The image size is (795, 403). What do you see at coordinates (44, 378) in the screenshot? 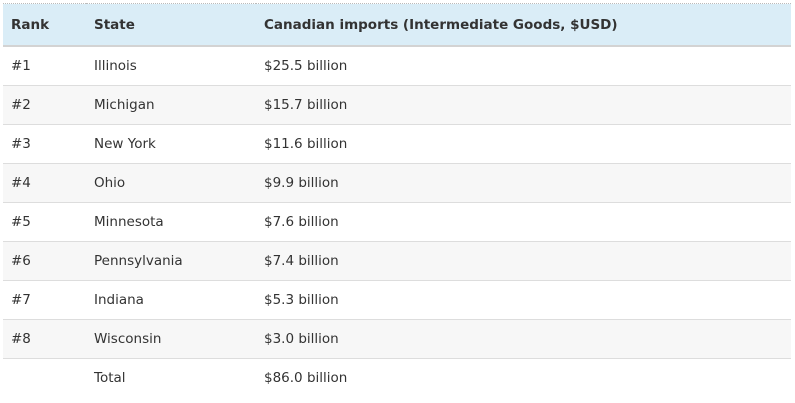
I see `cell-rank` at bounding box center [44, 378].